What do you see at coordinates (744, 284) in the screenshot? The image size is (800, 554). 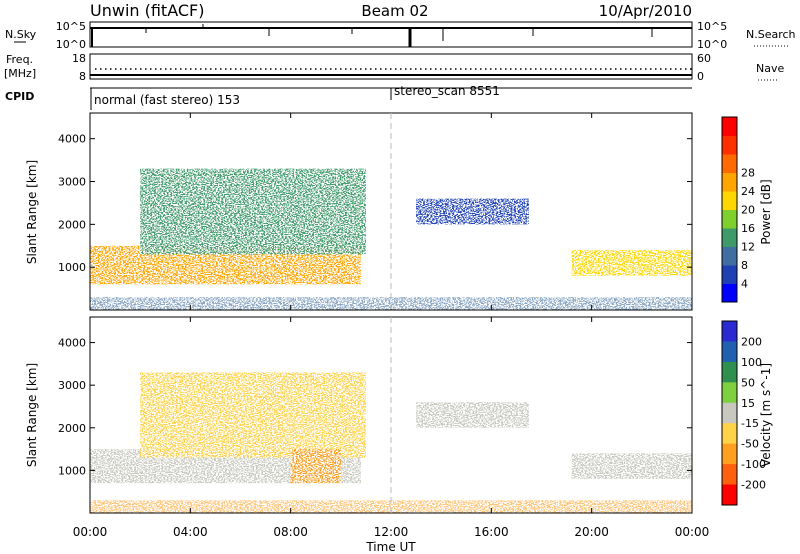 I see `colorbar-tick-label: 4` at bounding box center [744, 284].